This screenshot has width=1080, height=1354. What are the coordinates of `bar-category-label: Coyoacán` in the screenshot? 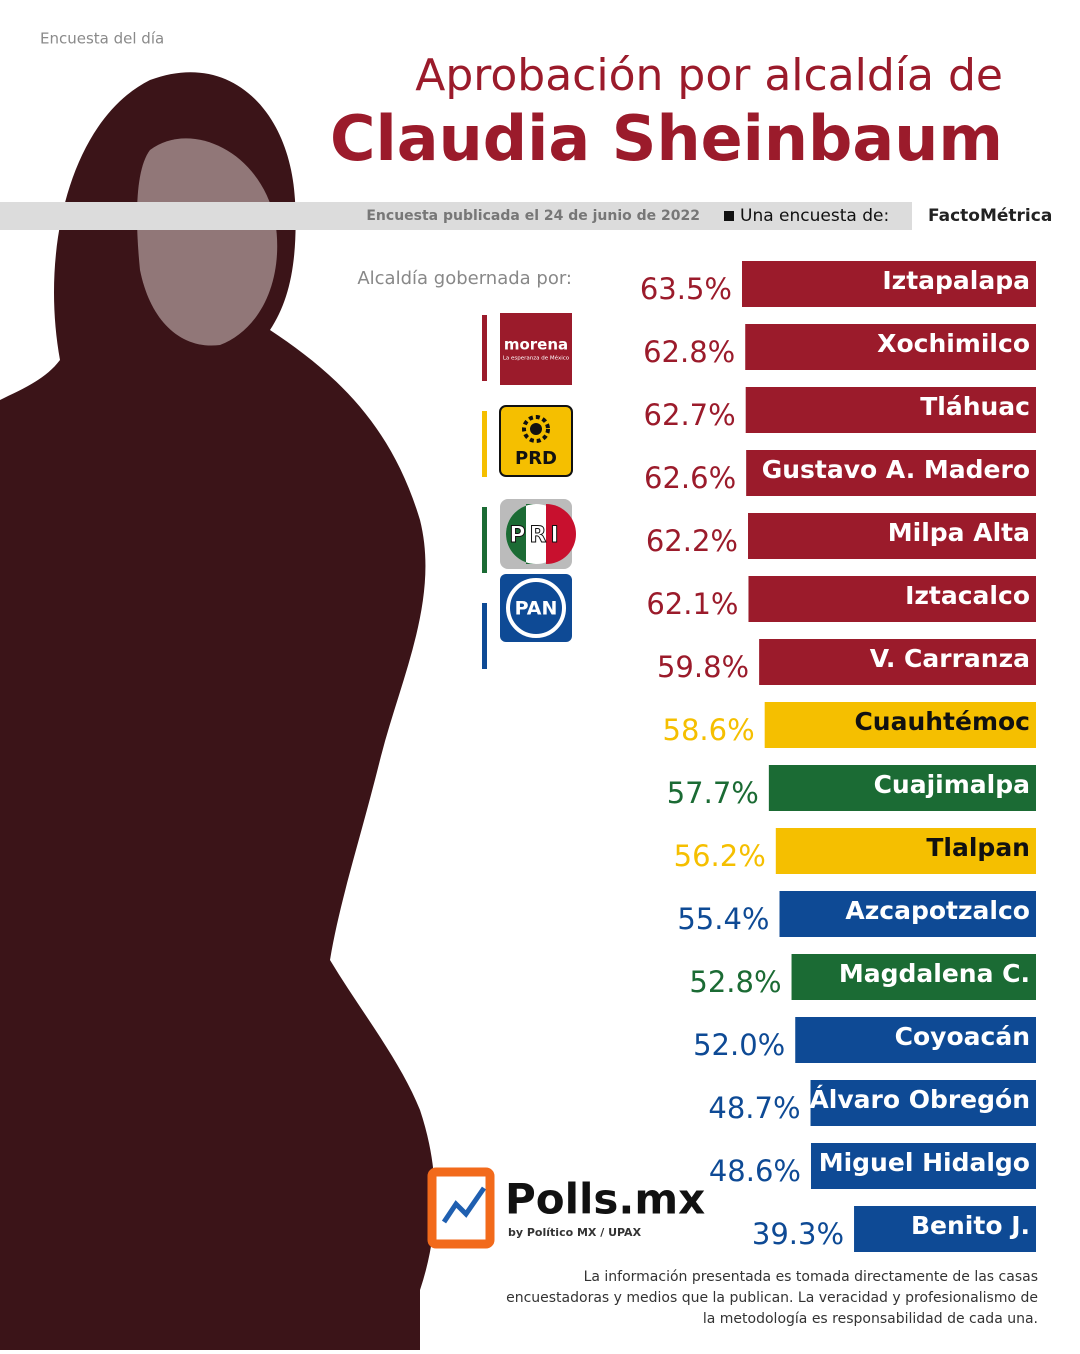 It's located at (962, 1036).